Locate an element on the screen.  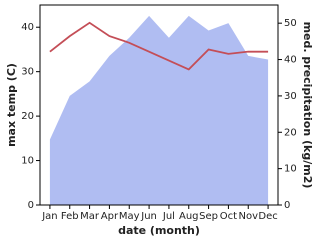
x-tick-label: May is located at coordinates (129, 216).